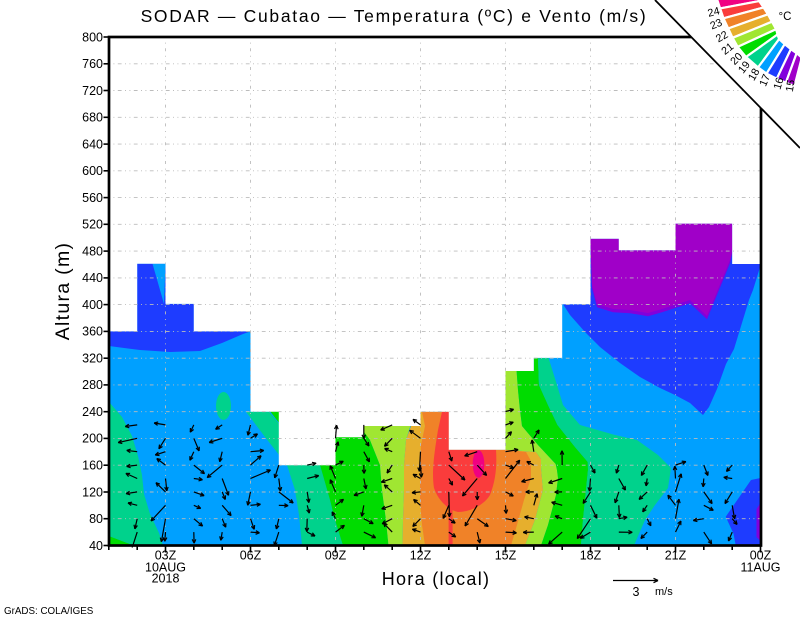 The height and width of the screenshot is (618, 800). What do you see at coordinates (92, 466) in the screenshot?
I see `svg-text: 160` at bounding box center [92, 466].